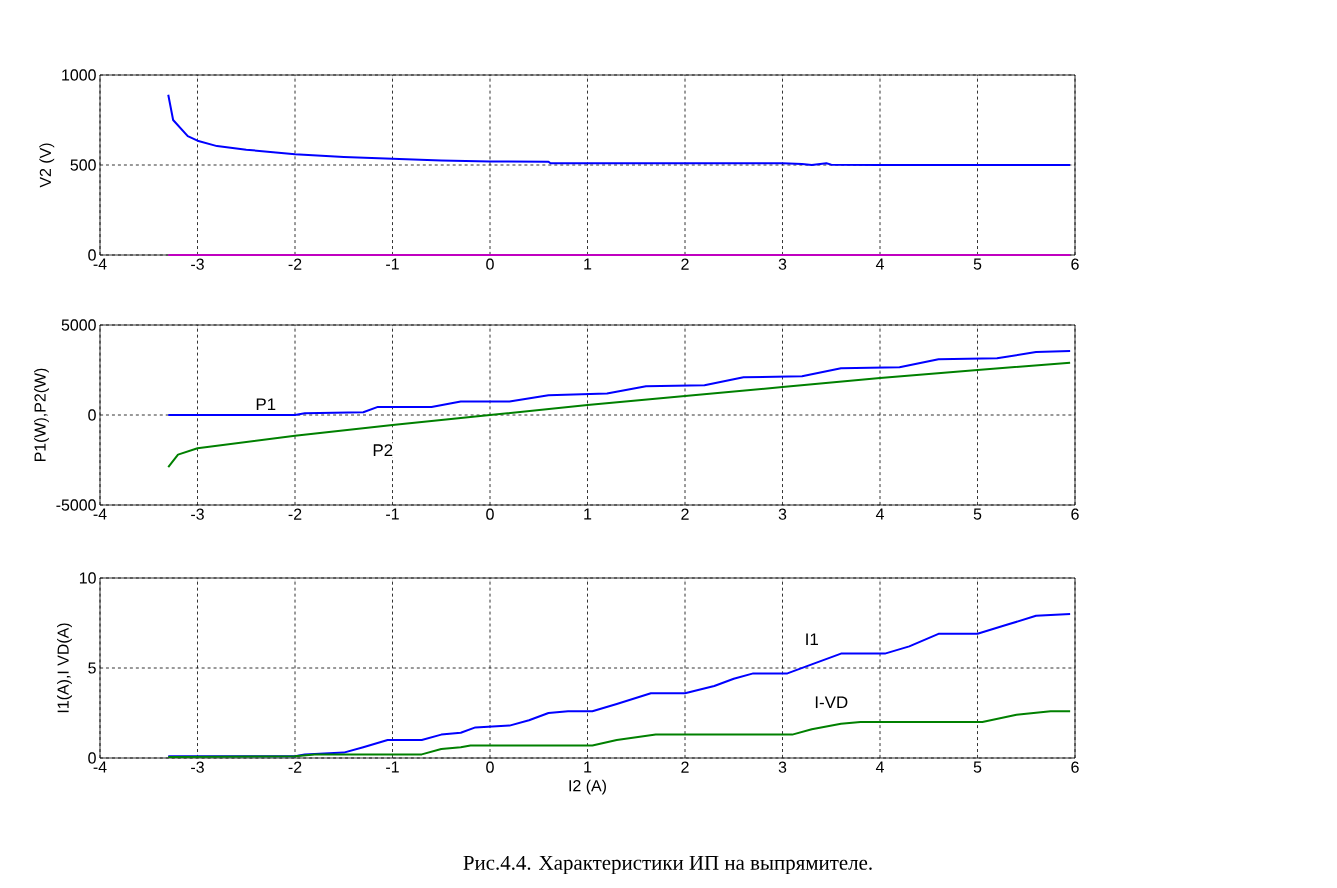 The height and width of the screenshot is (888, 1337). What do you see at coordinates (812, 639) in the screenshot?
I see `annotation: I1` at bounding box center [812, 639].